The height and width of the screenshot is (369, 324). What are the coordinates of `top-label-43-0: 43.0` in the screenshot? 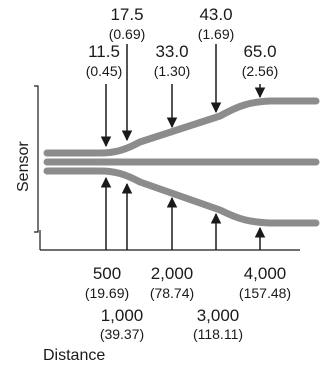 It's located at (215, 14).